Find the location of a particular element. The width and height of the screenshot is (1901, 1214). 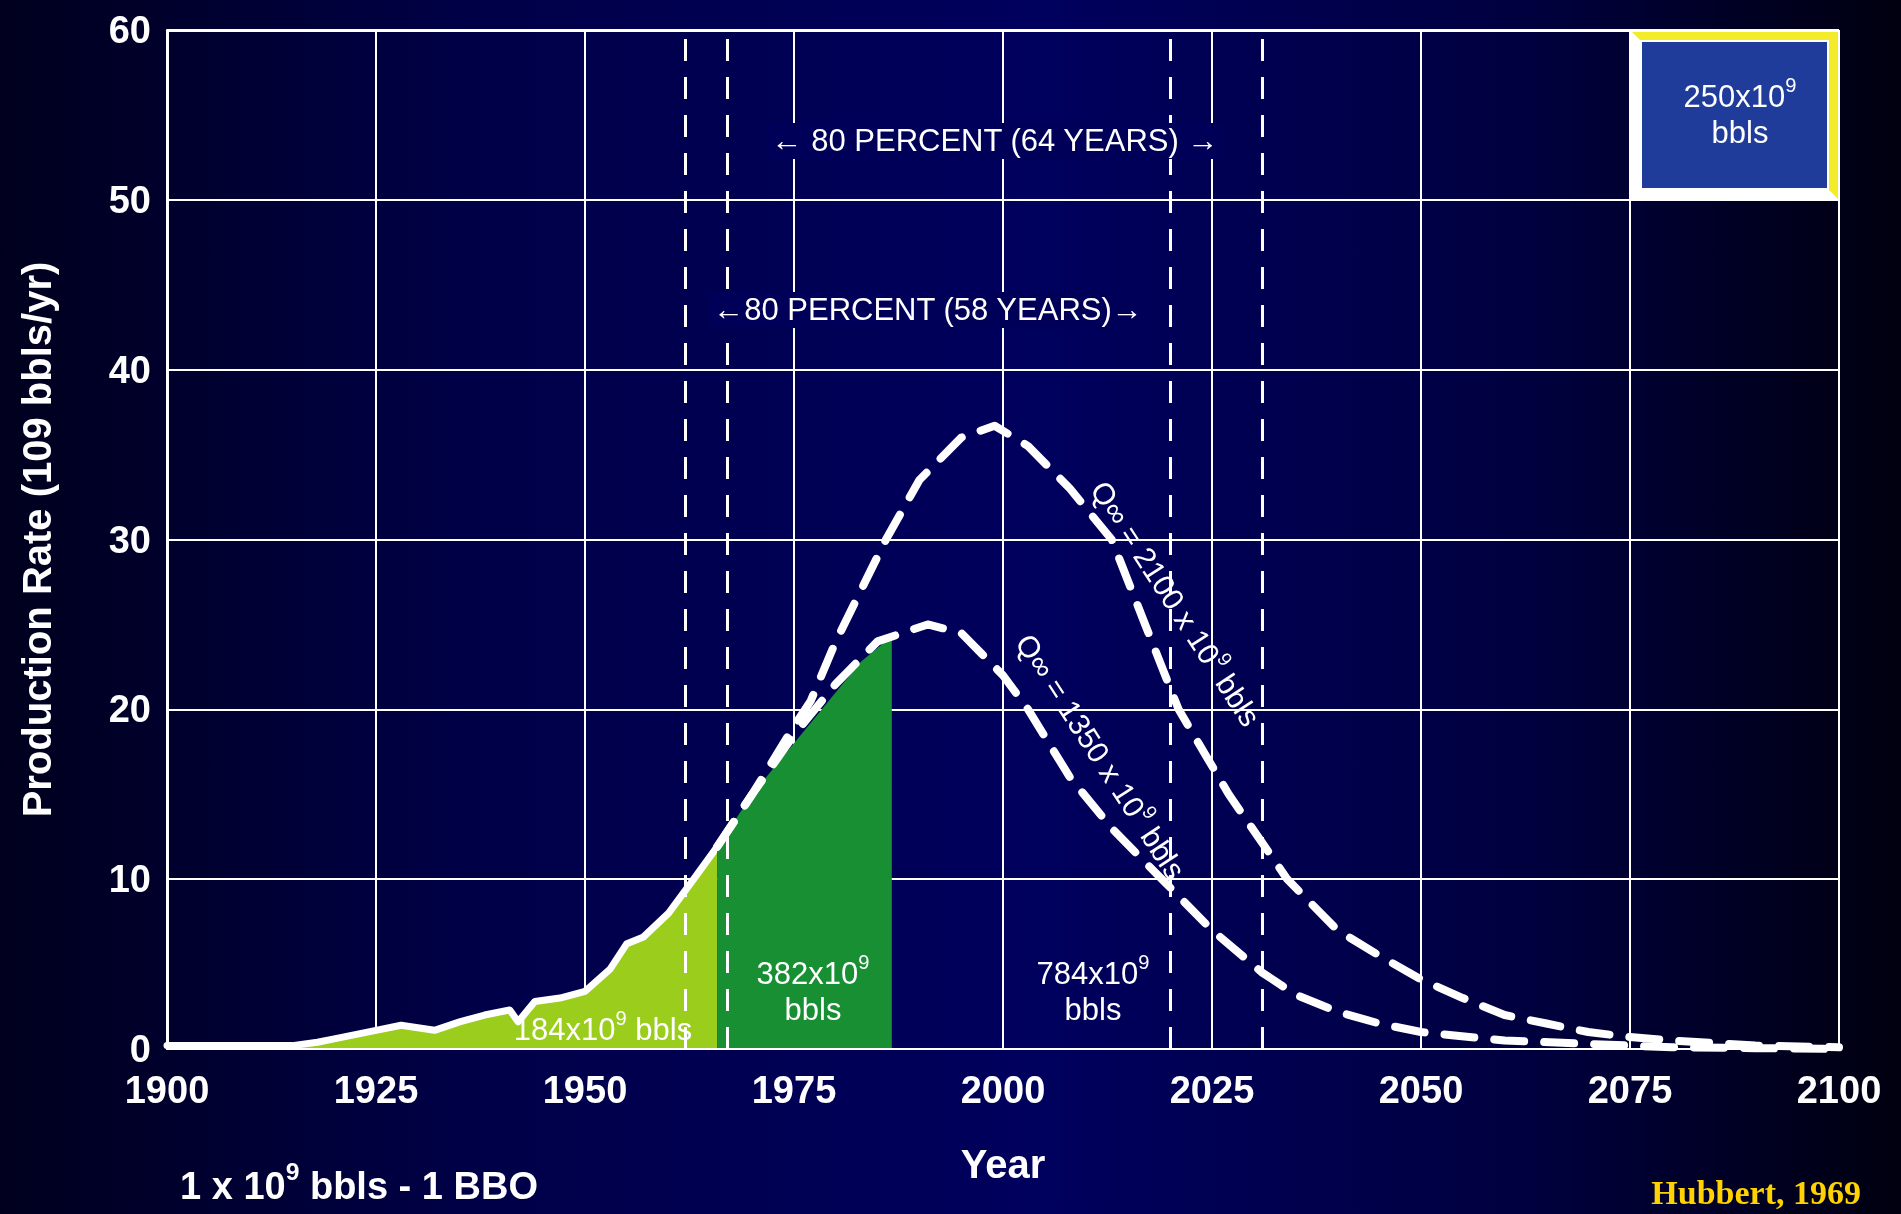

x-tick-label: 1925 is located at coordinates (376, 1090).